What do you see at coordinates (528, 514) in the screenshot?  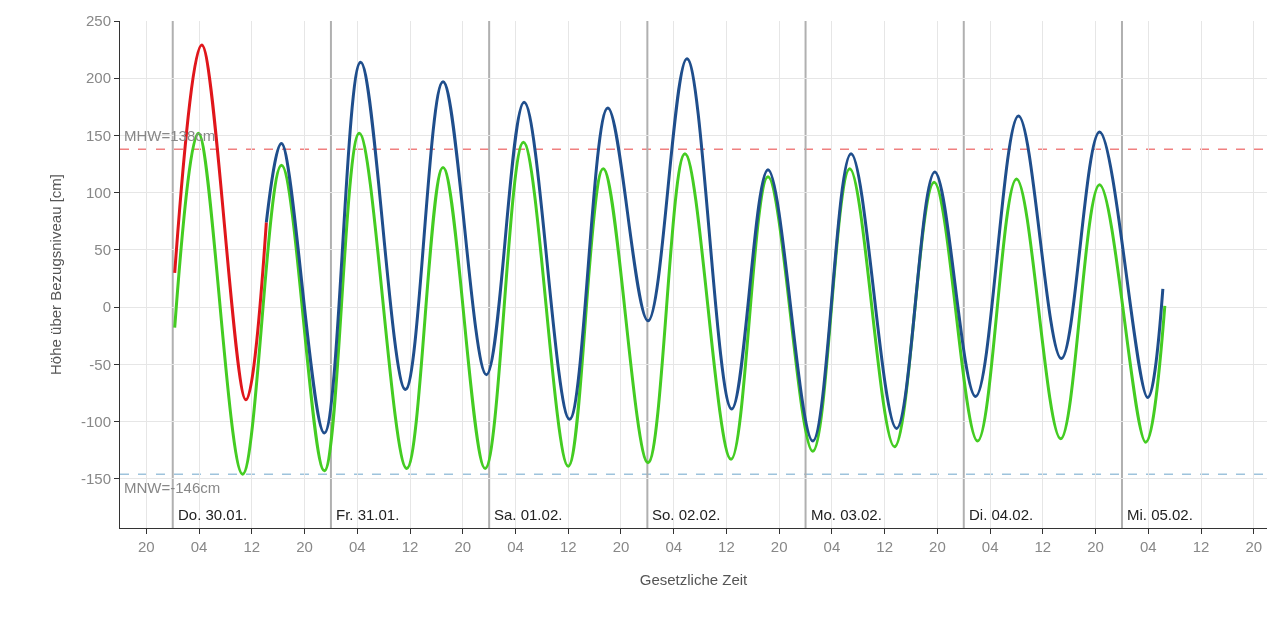 I see `ref-line-label: Sa. 01.02.` at bounding box center [528, 514].